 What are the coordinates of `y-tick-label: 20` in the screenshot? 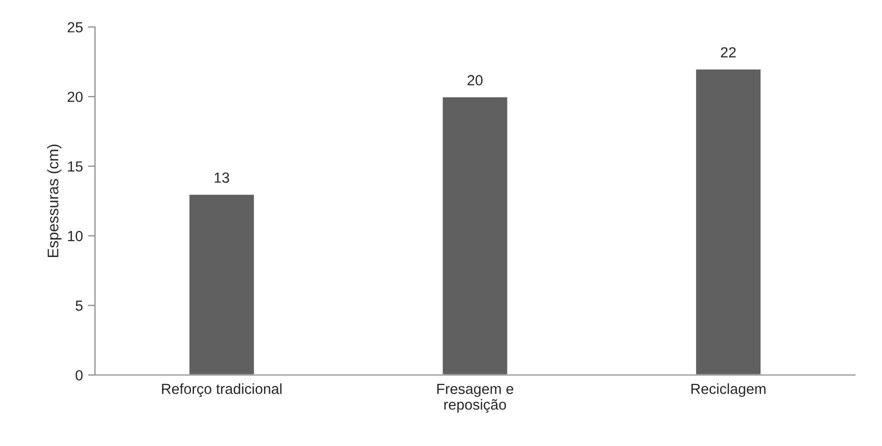 It's located at (75, 97).